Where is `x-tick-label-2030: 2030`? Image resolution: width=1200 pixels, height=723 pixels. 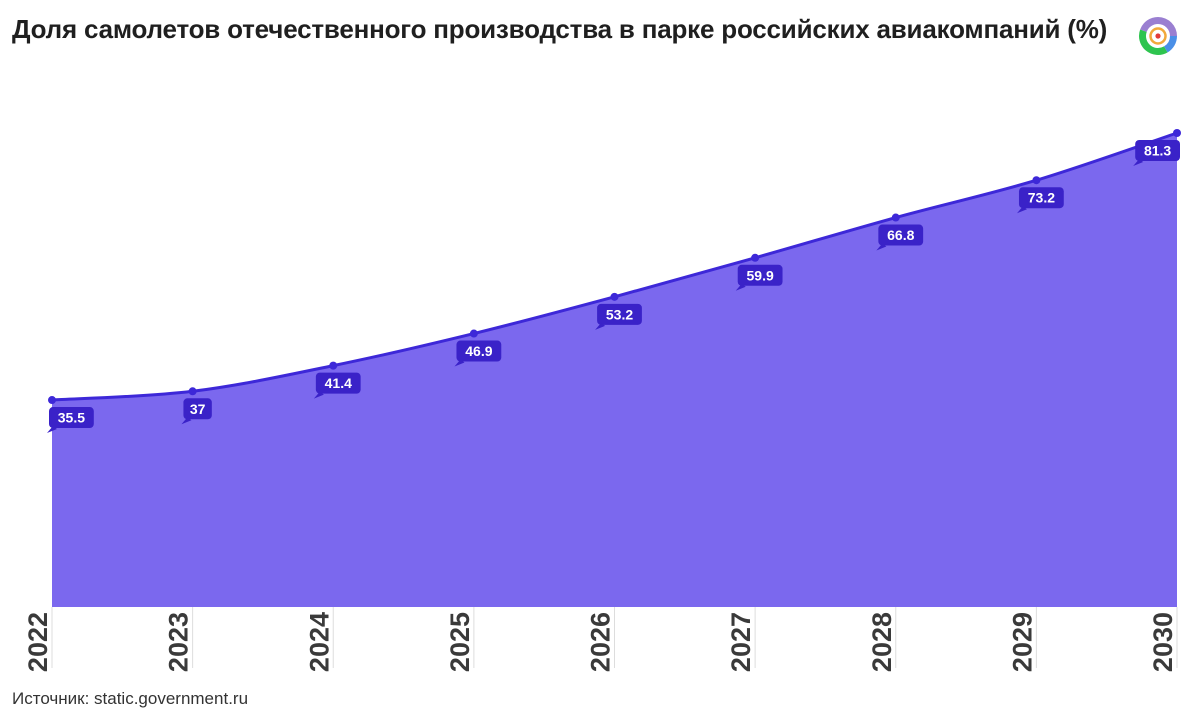
x-tick-label-2030: 2030 is located at coordinates (1163, 642).